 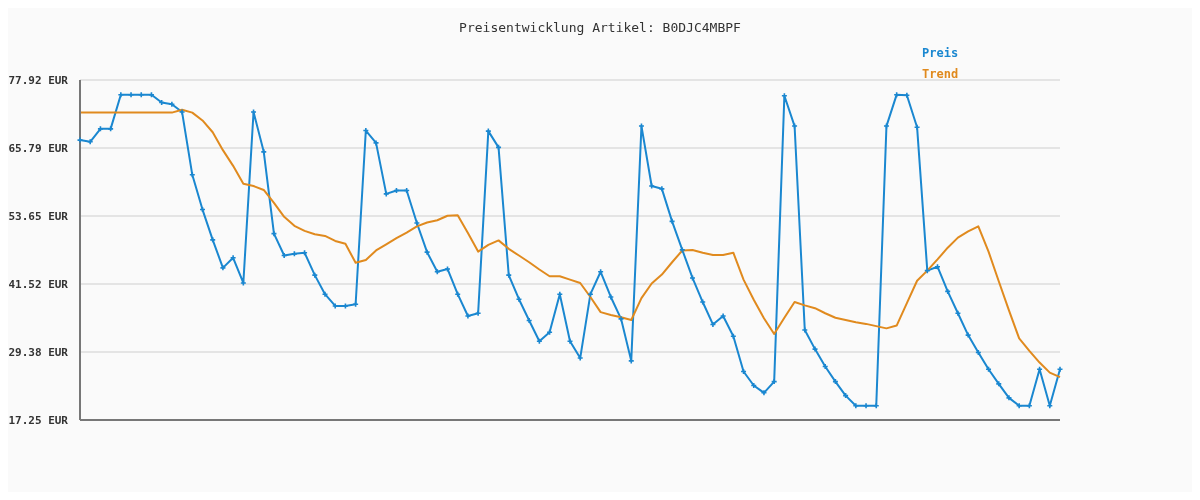 I want to click on y-tick-label: 29.38 EUR, so click(x=38, y=353).